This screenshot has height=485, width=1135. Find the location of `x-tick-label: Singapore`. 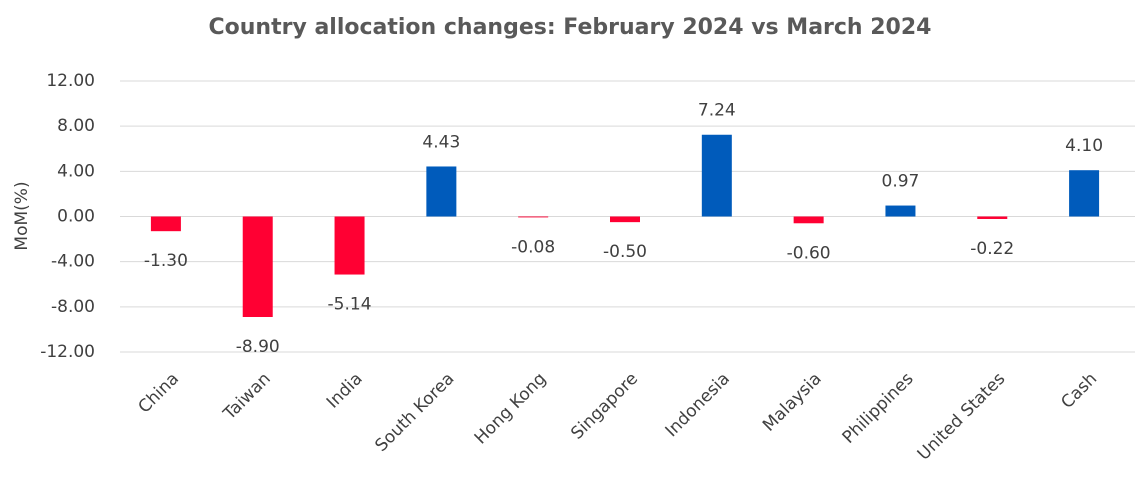

x-tick-label: Singapore is located at coordinates (604, 406).